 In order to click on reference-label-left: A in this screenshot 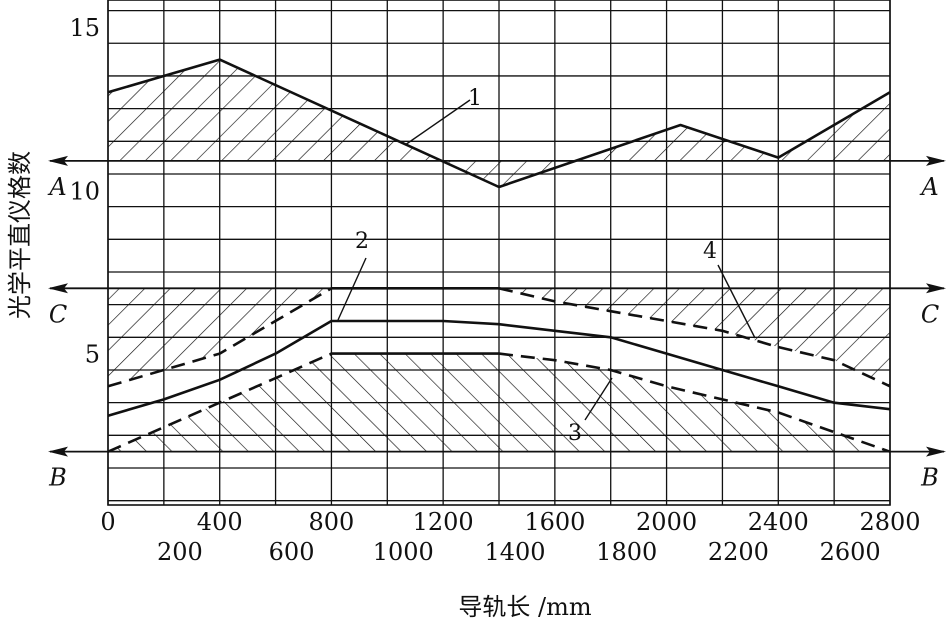, I will do `click(56, 187)`.